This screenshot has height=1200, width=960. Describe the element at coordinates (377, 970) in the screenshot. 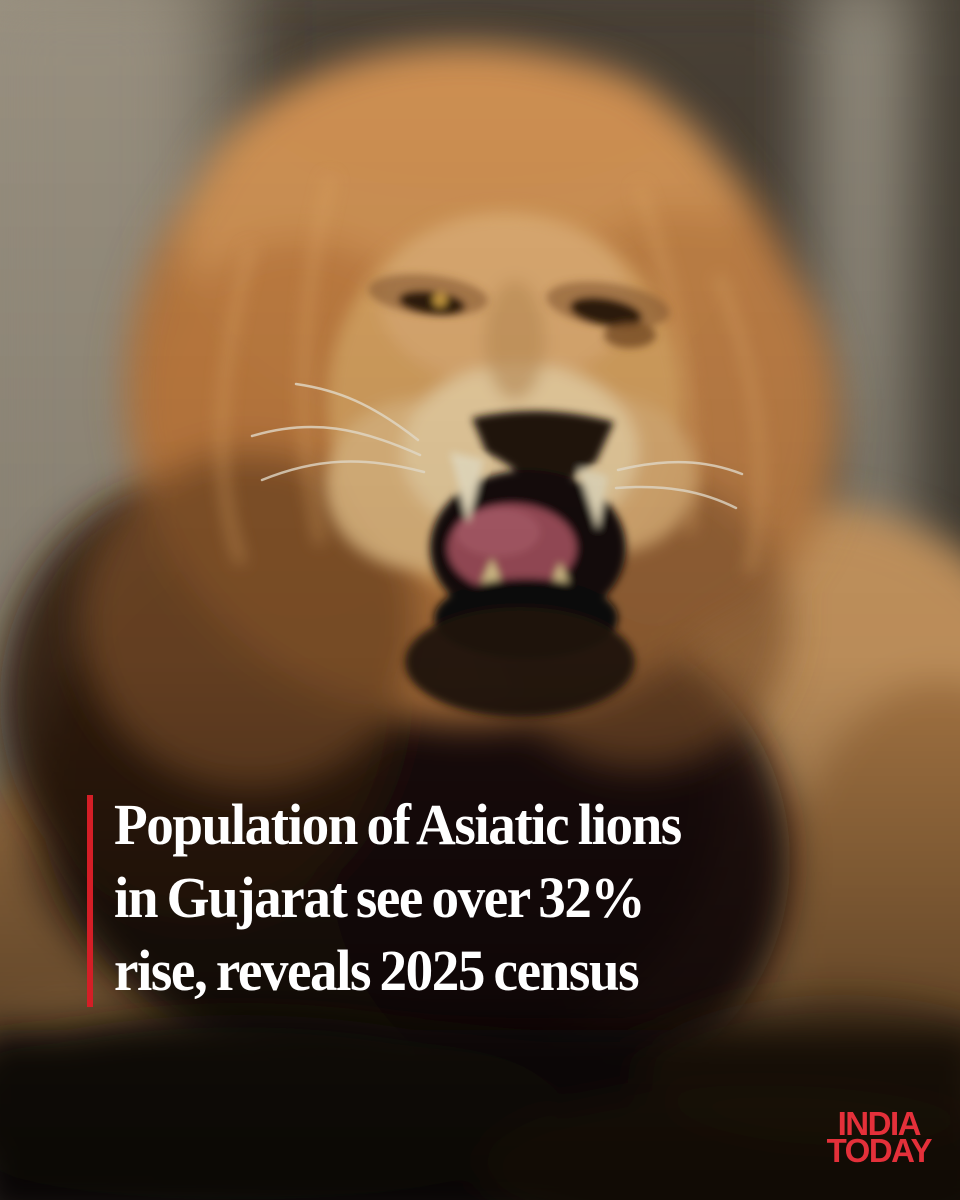

I see `headline-line-3: rise, reveals 2025 census` at that location.